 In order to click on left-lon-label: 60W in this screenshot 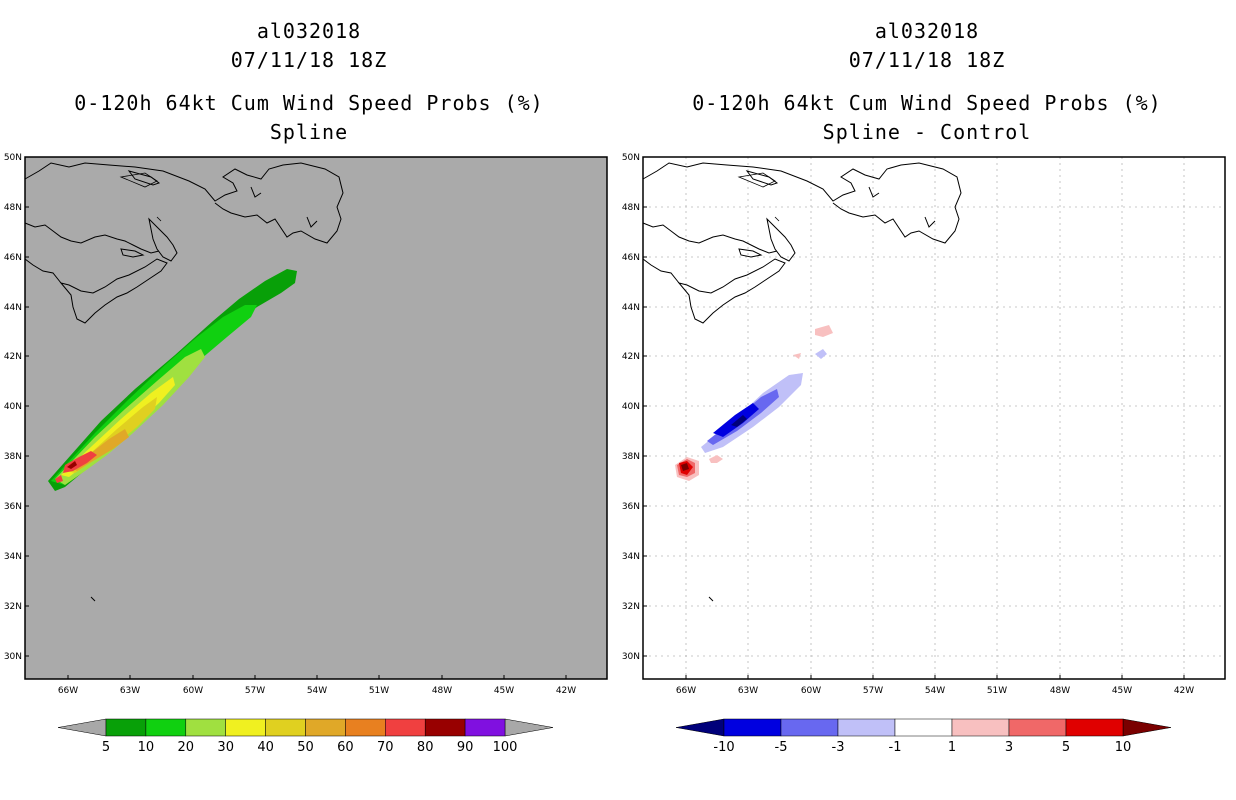, I will do `click(193, 691)`.